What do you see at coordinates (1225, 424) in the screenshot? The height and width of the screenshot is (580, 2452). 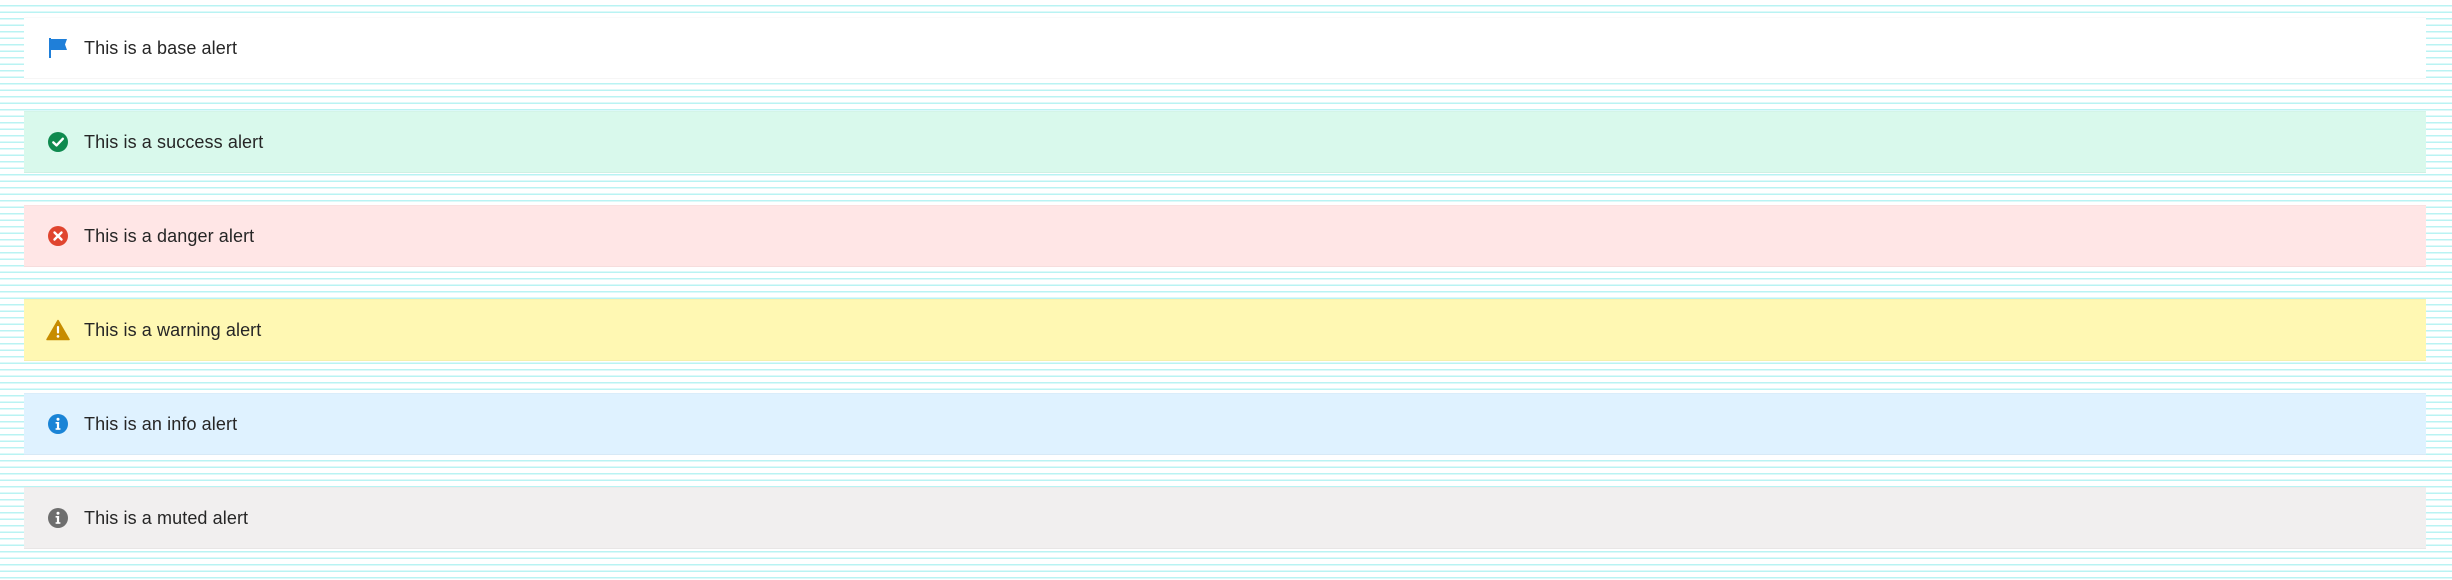 I see `alert-info: This is an info alert` at bounding box center [1225, 424].